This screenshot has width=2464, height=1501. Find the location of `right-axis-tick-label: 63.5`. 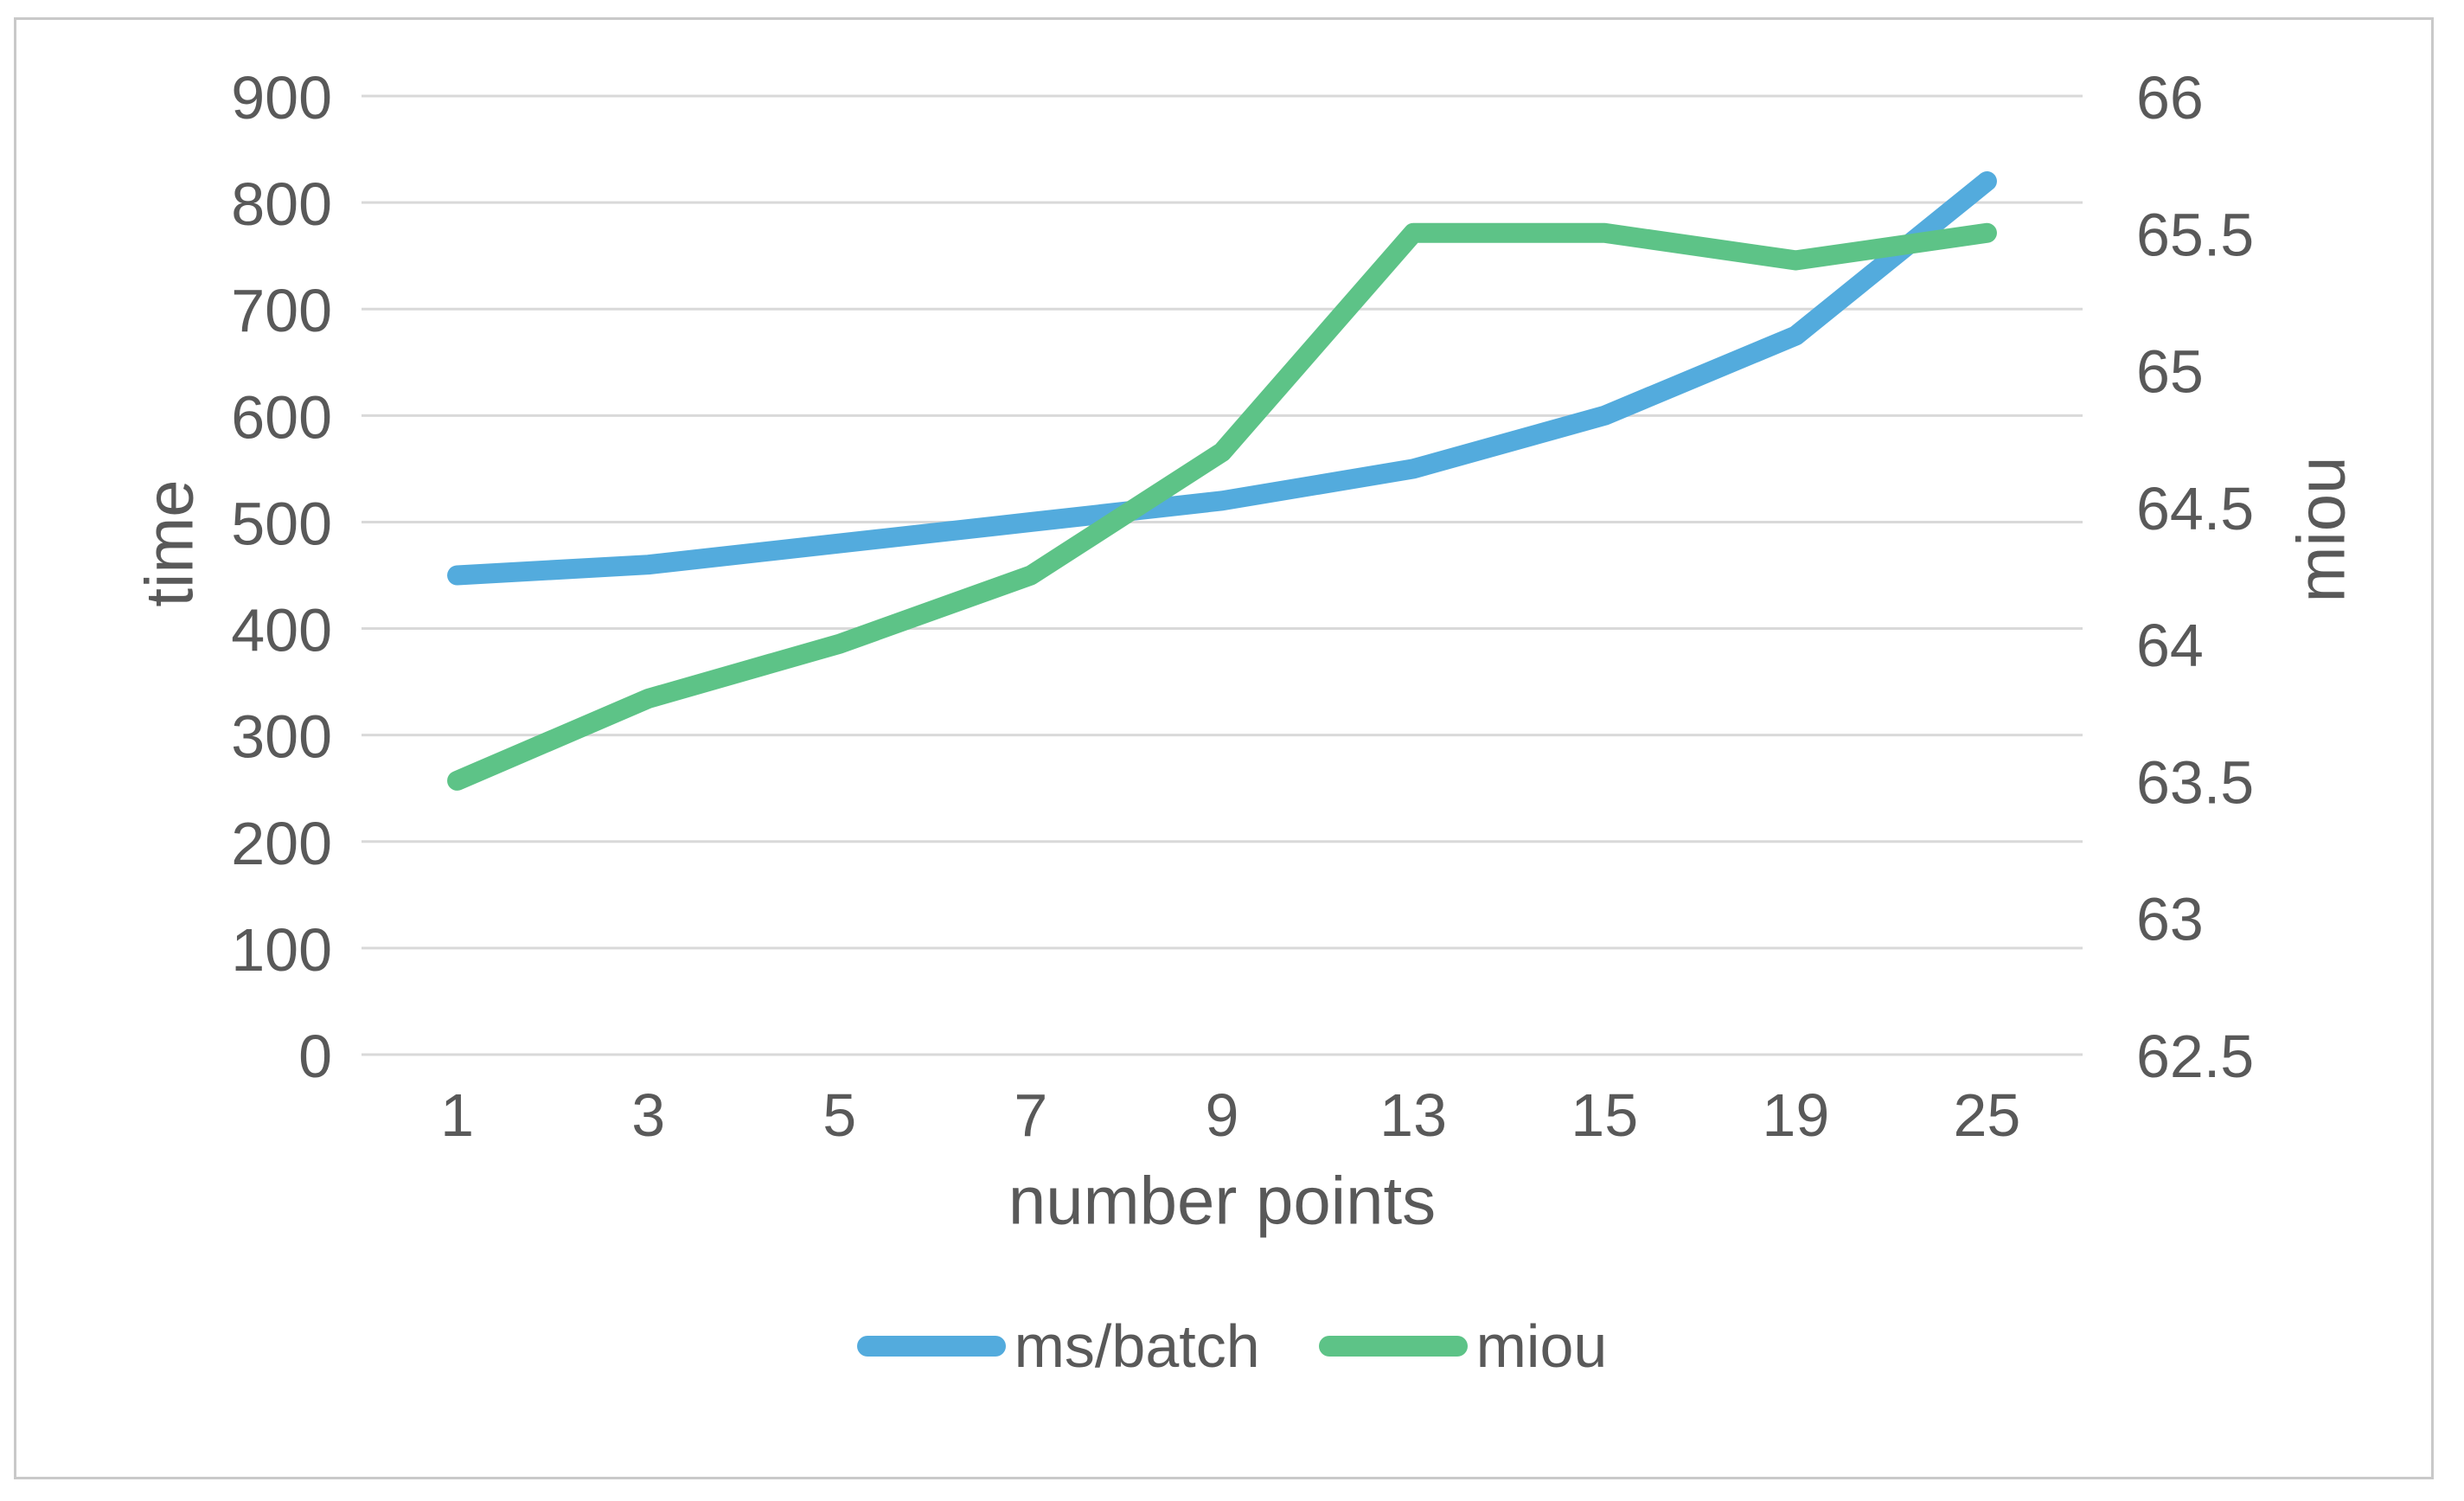

right-axis-tick-label: 63.5 is located at coordinates (2195, 782).